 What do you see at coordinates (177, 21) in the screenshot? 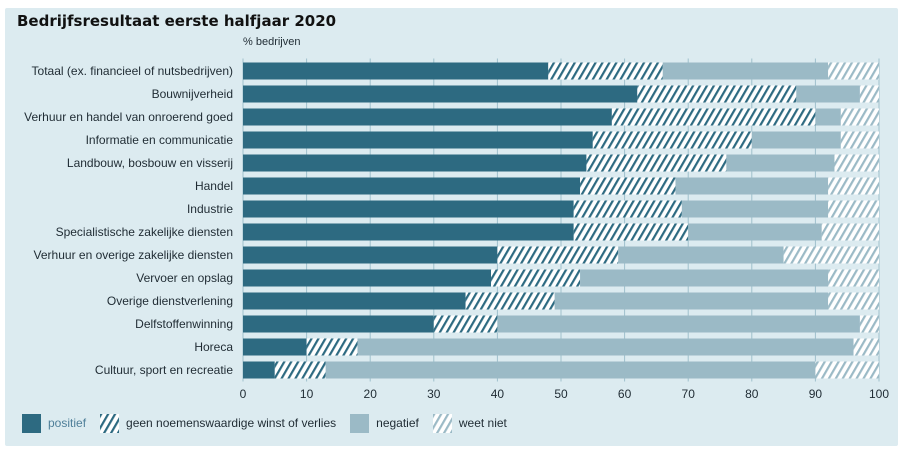
I see `chart-title: Bedrijfsresultaat eerste halfjaar 2020` at bounding box center [177, 21].